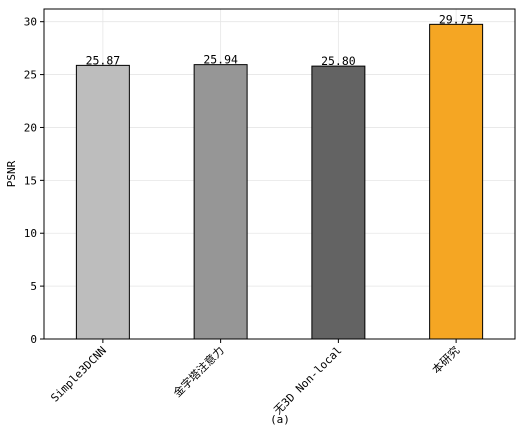 This screenshot has height=432, width=524. I want to click on y-tick-label: 10, so click(30, 233).